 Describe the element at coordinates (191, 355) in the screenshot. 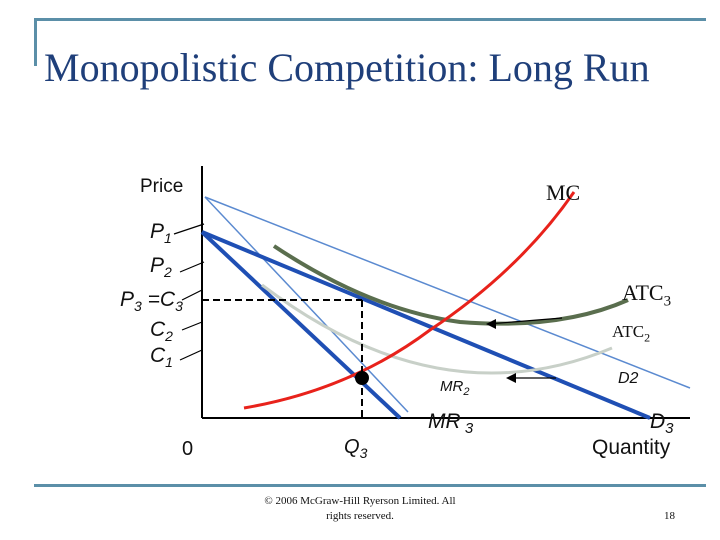

I see `arrow-c1` at that location.